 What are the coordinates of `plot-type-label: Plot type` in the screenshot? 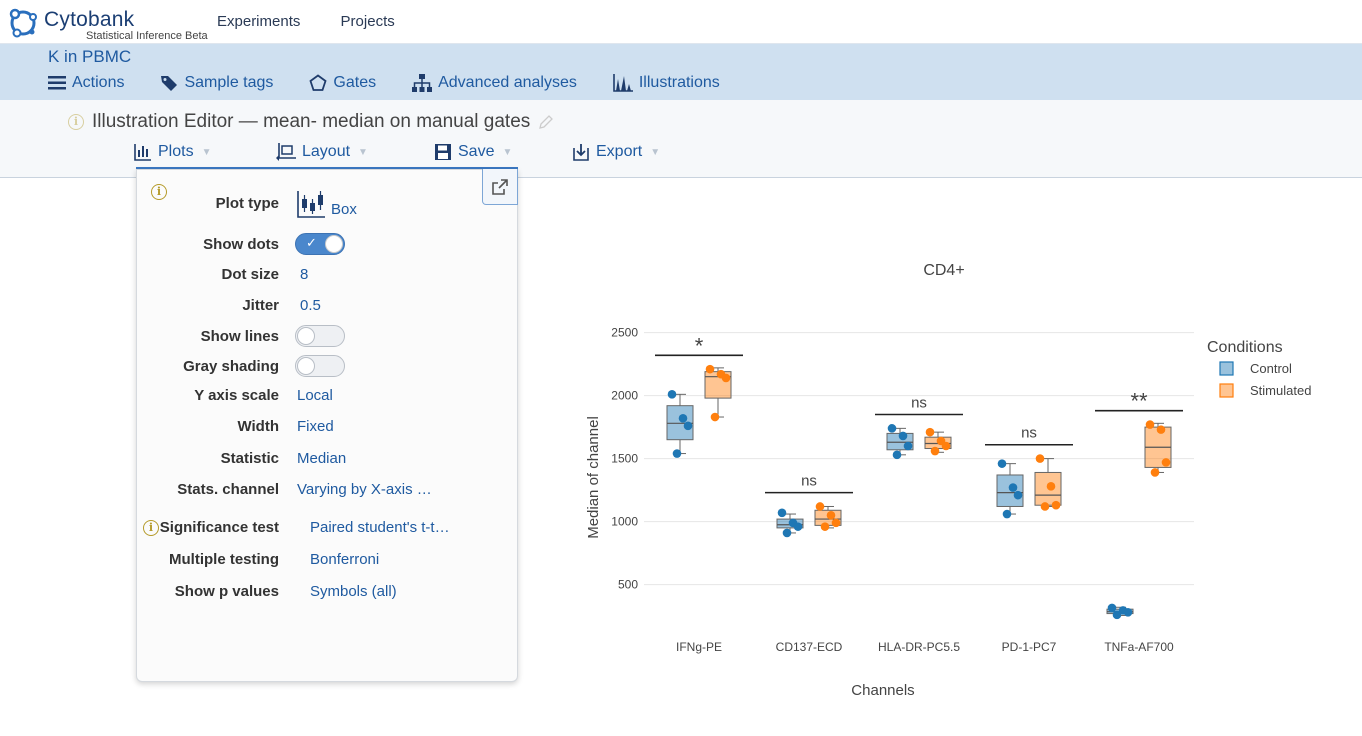 It's located at (247, 203).